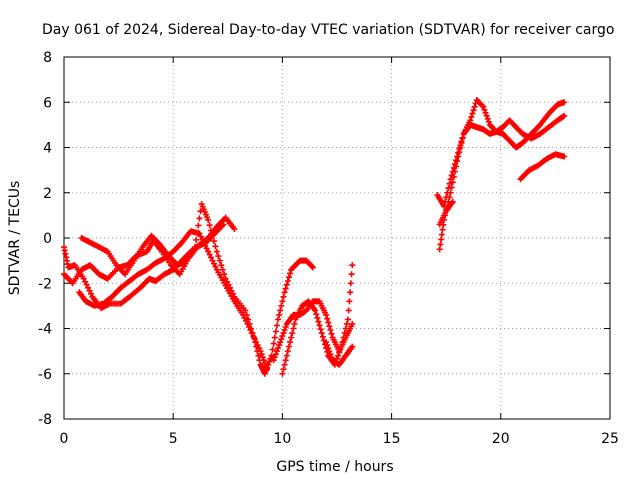  I want to click on y-tick-label: 6, so click(47, 103).